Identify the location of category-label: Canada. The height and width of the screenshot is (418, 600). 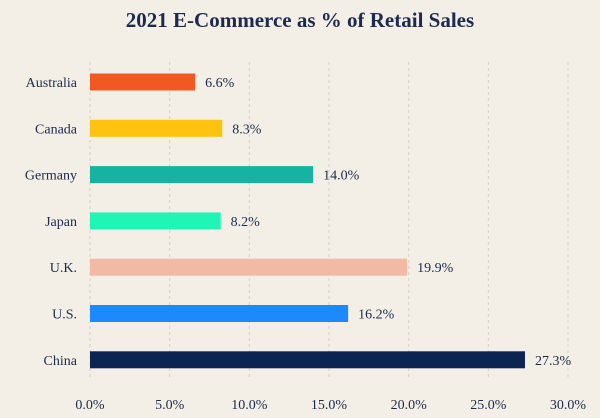
(56, 129).